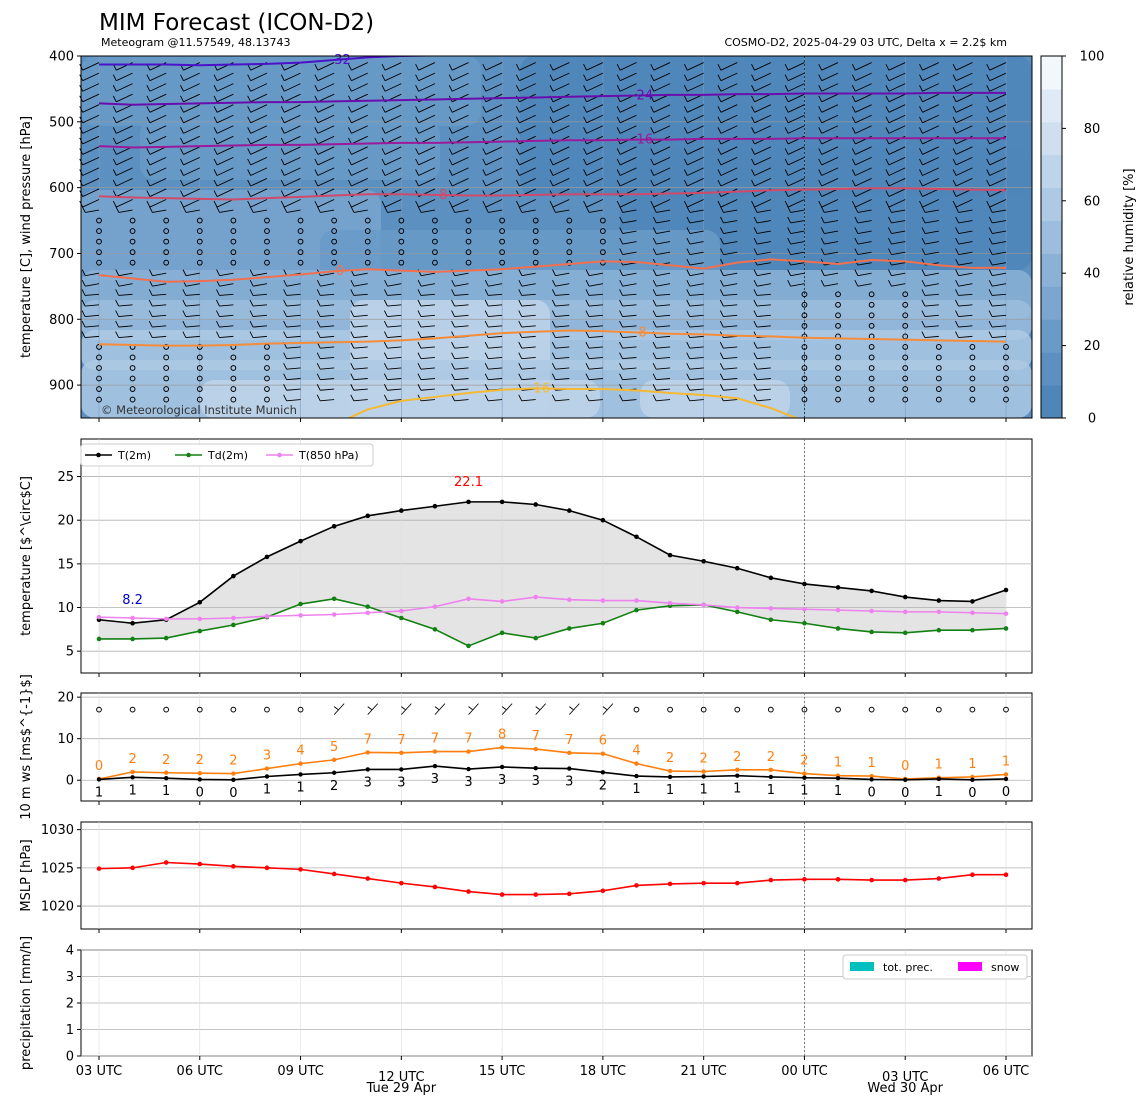 The image size is (1148, 1109). What do you see at coordinates (70, 781) in the screenshot?
I see `y-tick-label: 0` at bounding box center [70, 781].